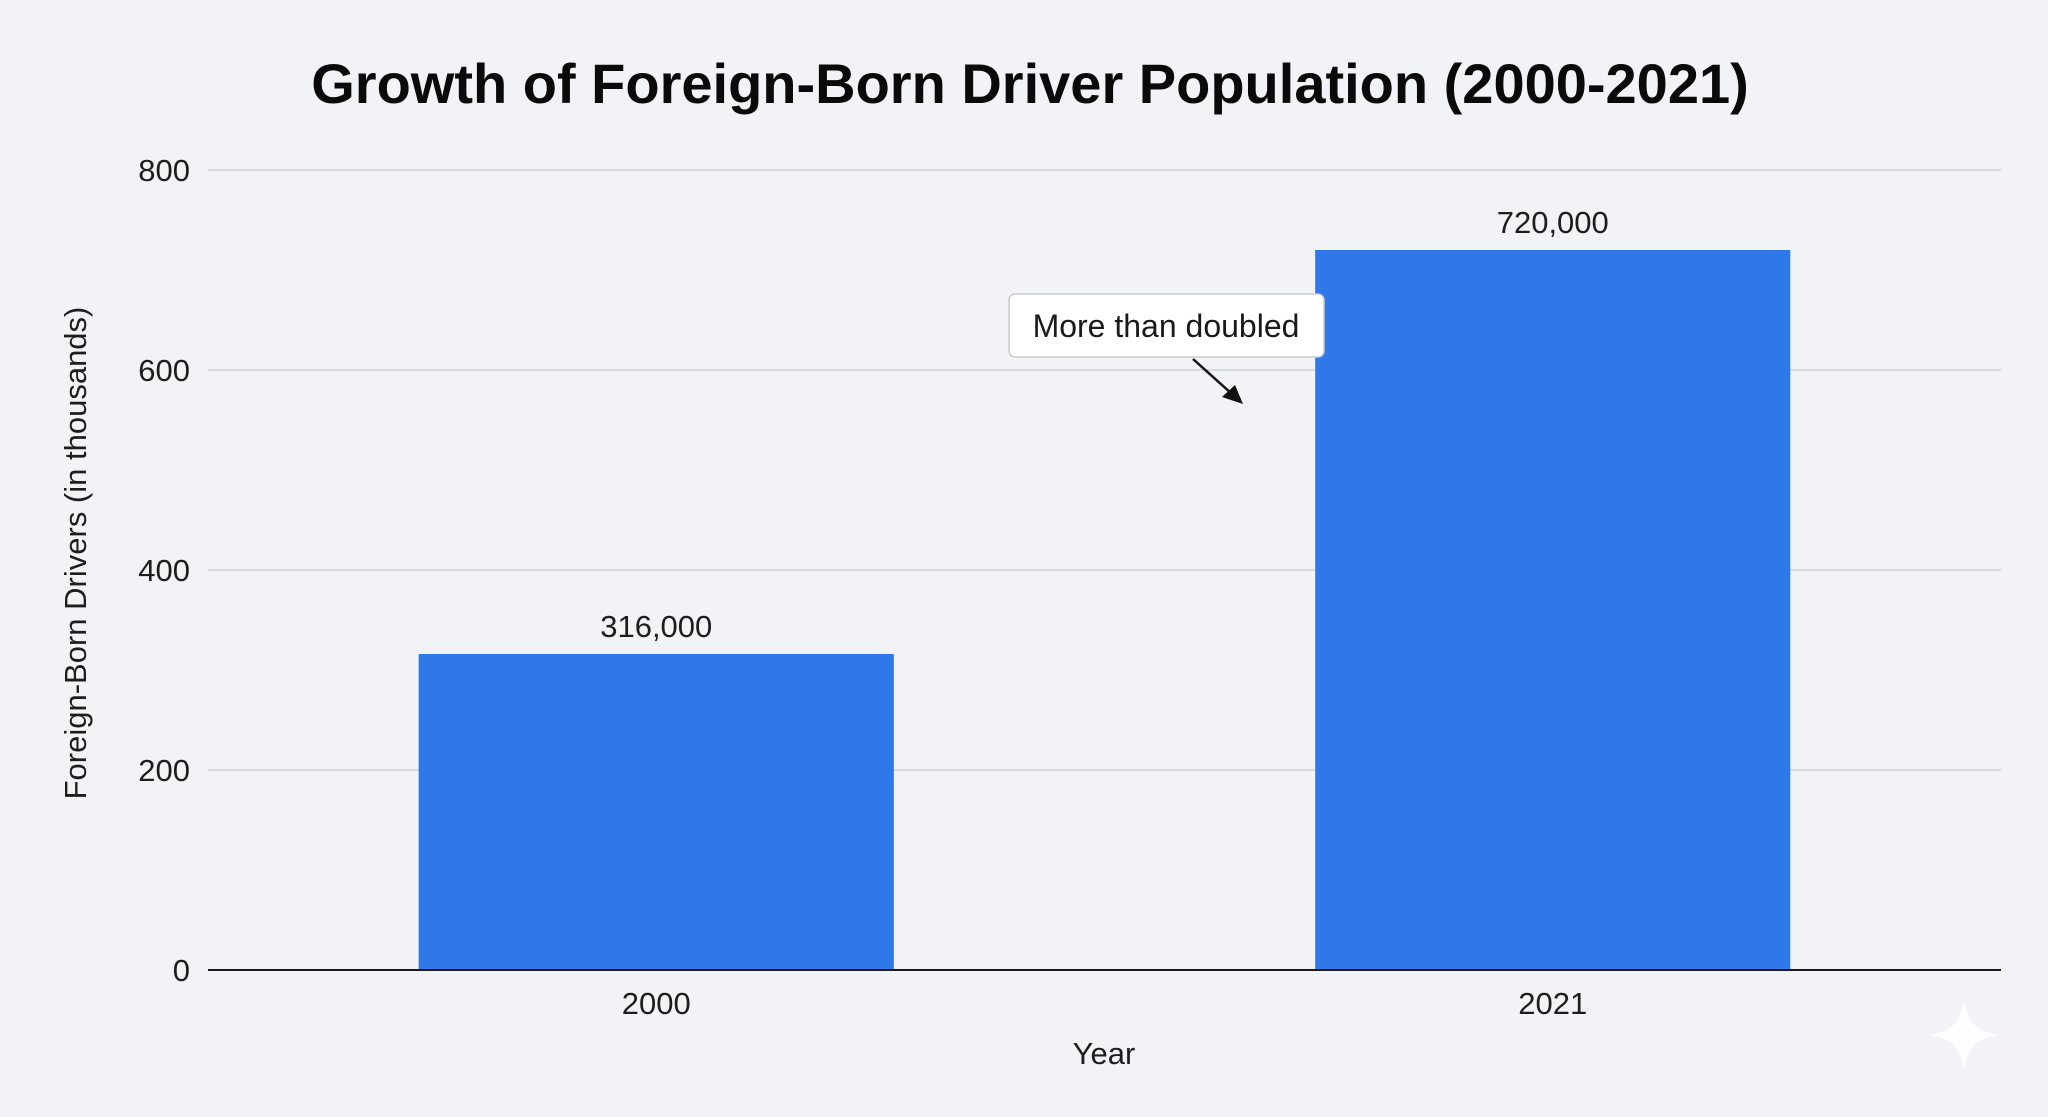 Image resolution: width=2048 pixels, height=1117 pixels. What do you see at coordinates (656, 812) in the screenshot?
I see `bar-2000` at bounding box center [656, 812].